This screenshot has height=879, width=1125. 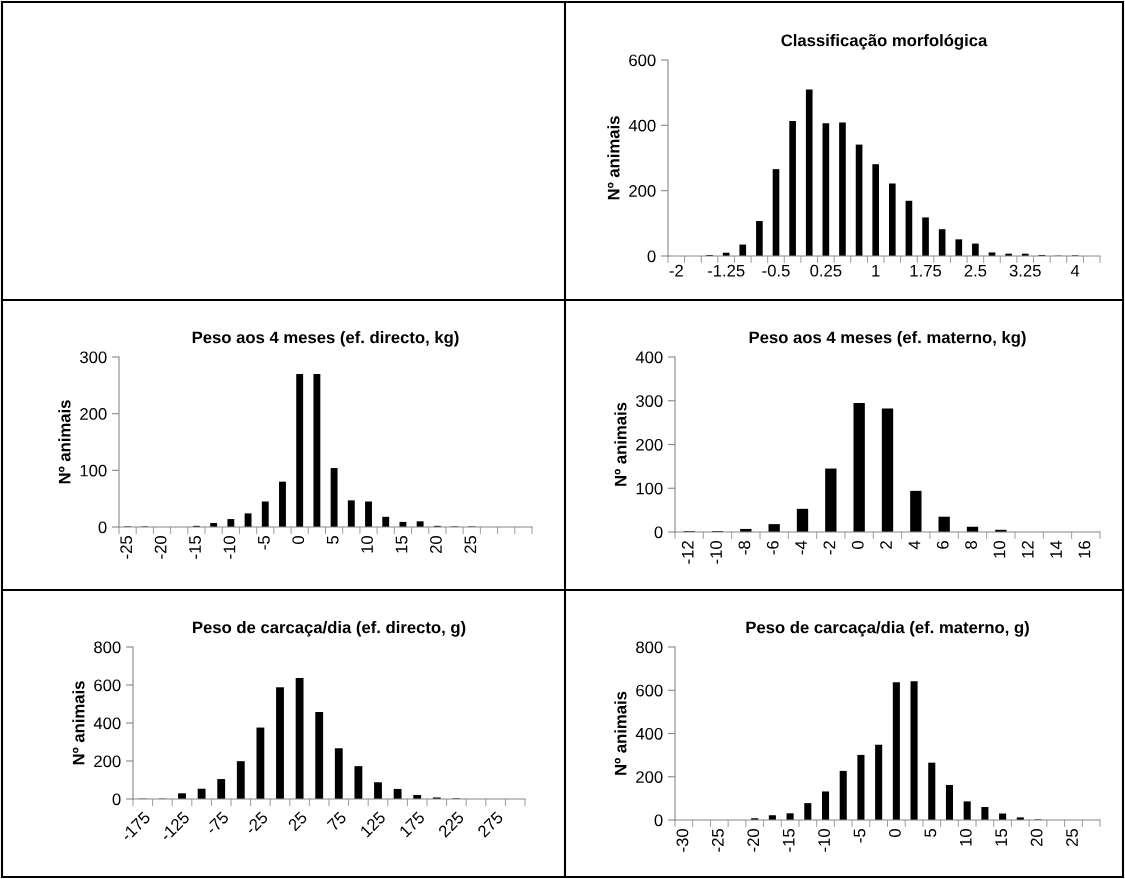 I want to click on x-tick-label: 8, so click(x=971, y=545).